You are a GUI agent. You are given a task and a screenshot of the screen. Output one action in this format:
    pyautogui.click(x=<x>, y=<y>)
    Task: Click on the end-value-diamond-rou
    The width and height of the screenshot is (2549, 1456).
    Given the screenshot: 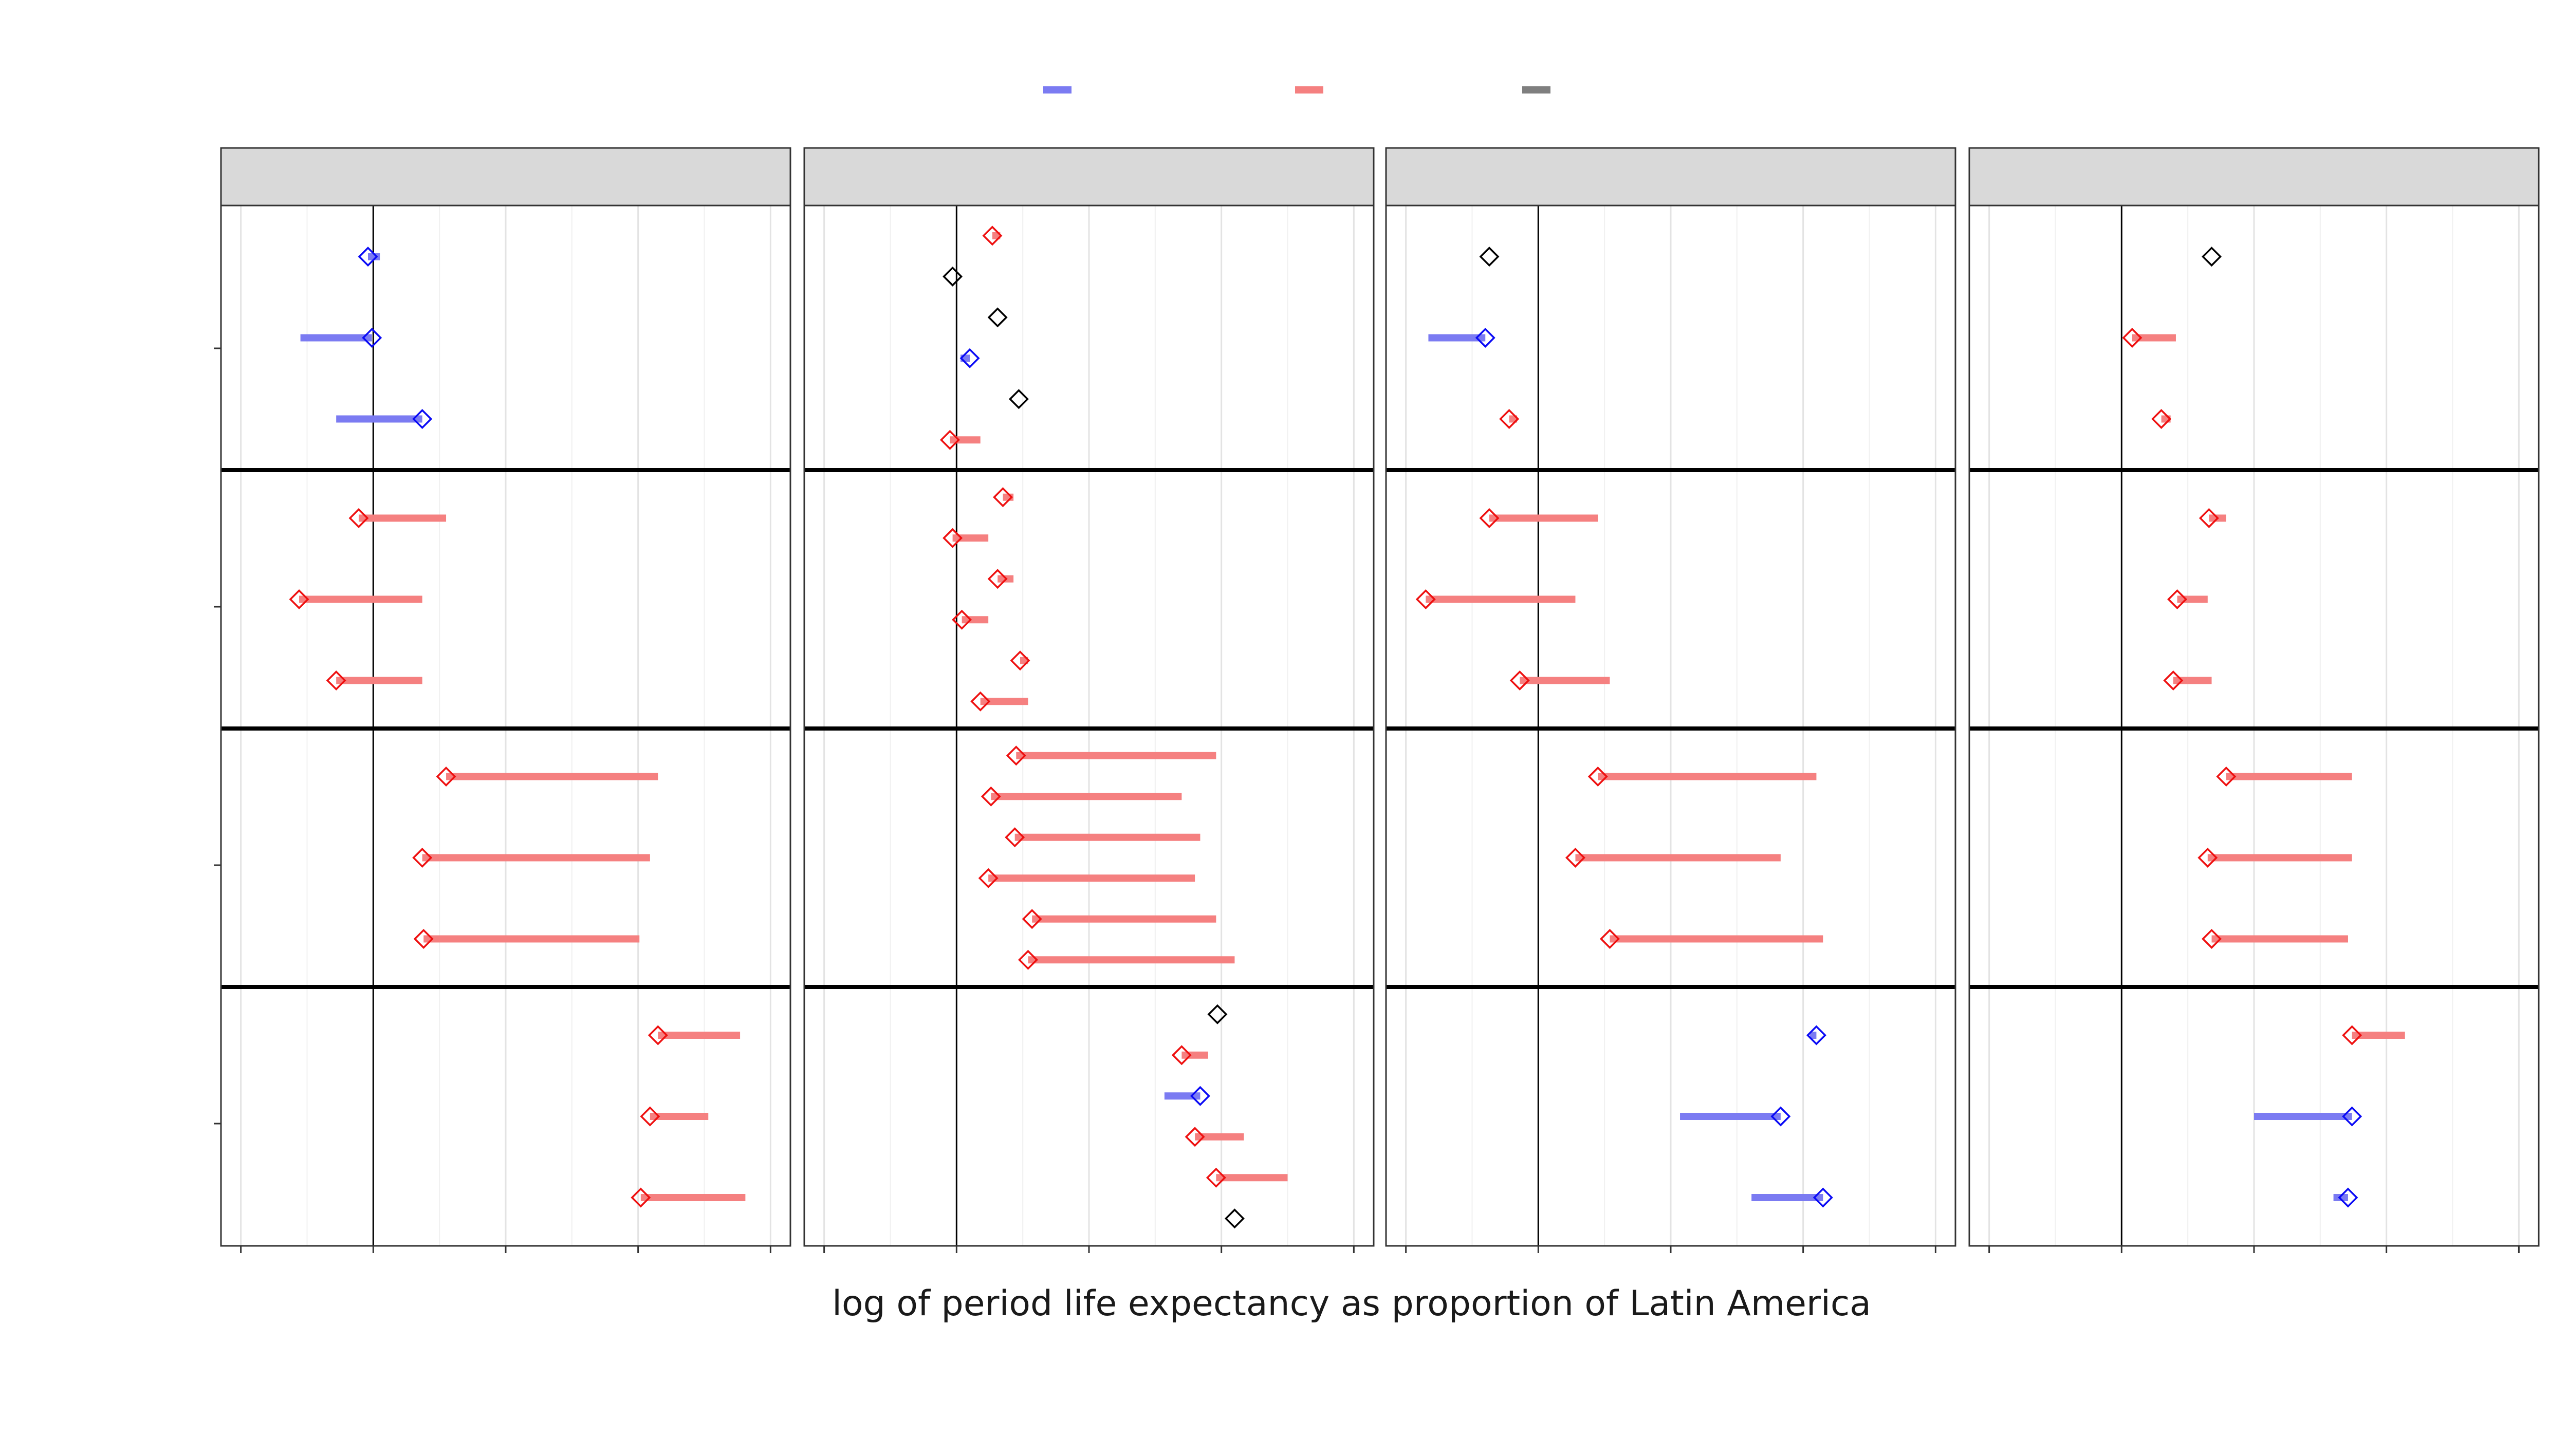 What is the action you would take?
    pyautogui.click(x=953, y=538)
    